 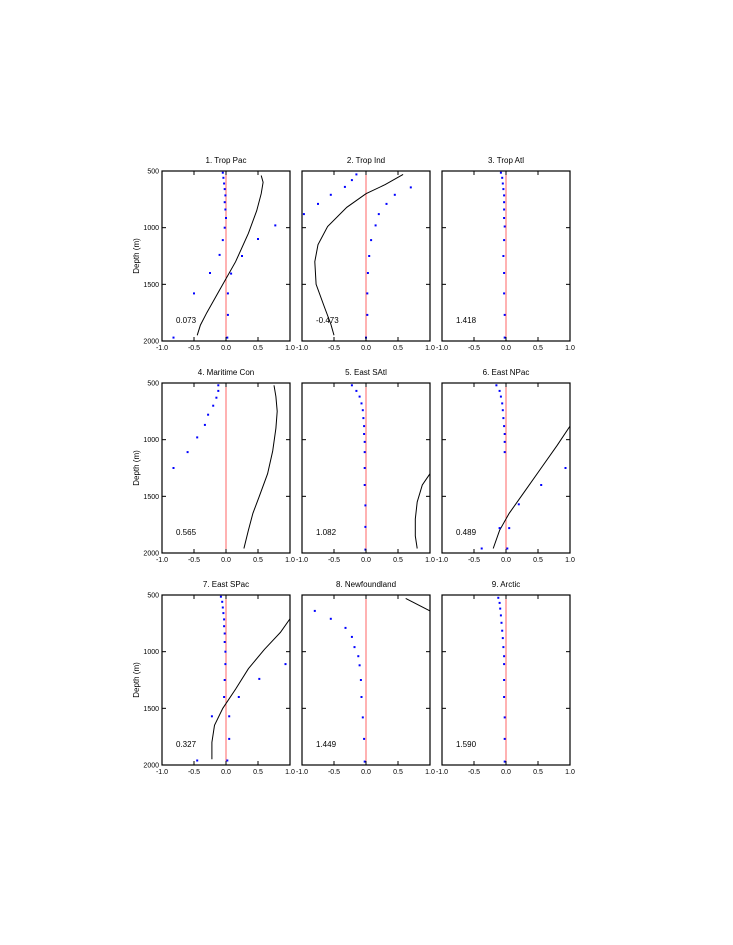 What do you see at coordinates (186, 532) in the screenshot?
I see `panel-annotation: 0.565` at bounding box center [186, 532].